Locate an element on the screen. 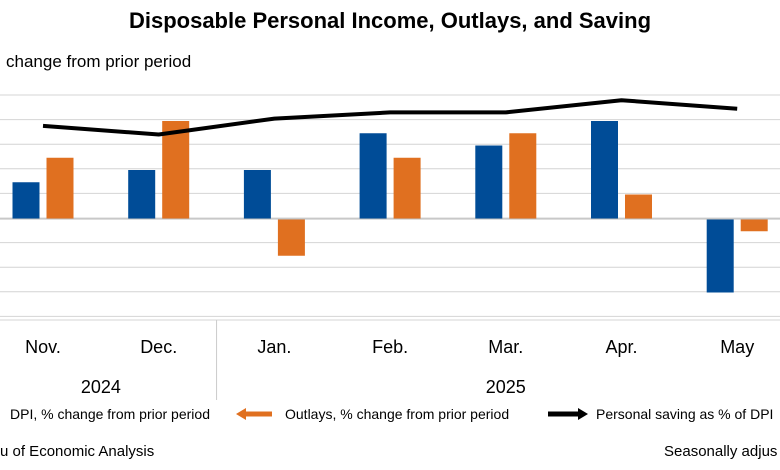  saving-line is located at coordinates (390, 117).